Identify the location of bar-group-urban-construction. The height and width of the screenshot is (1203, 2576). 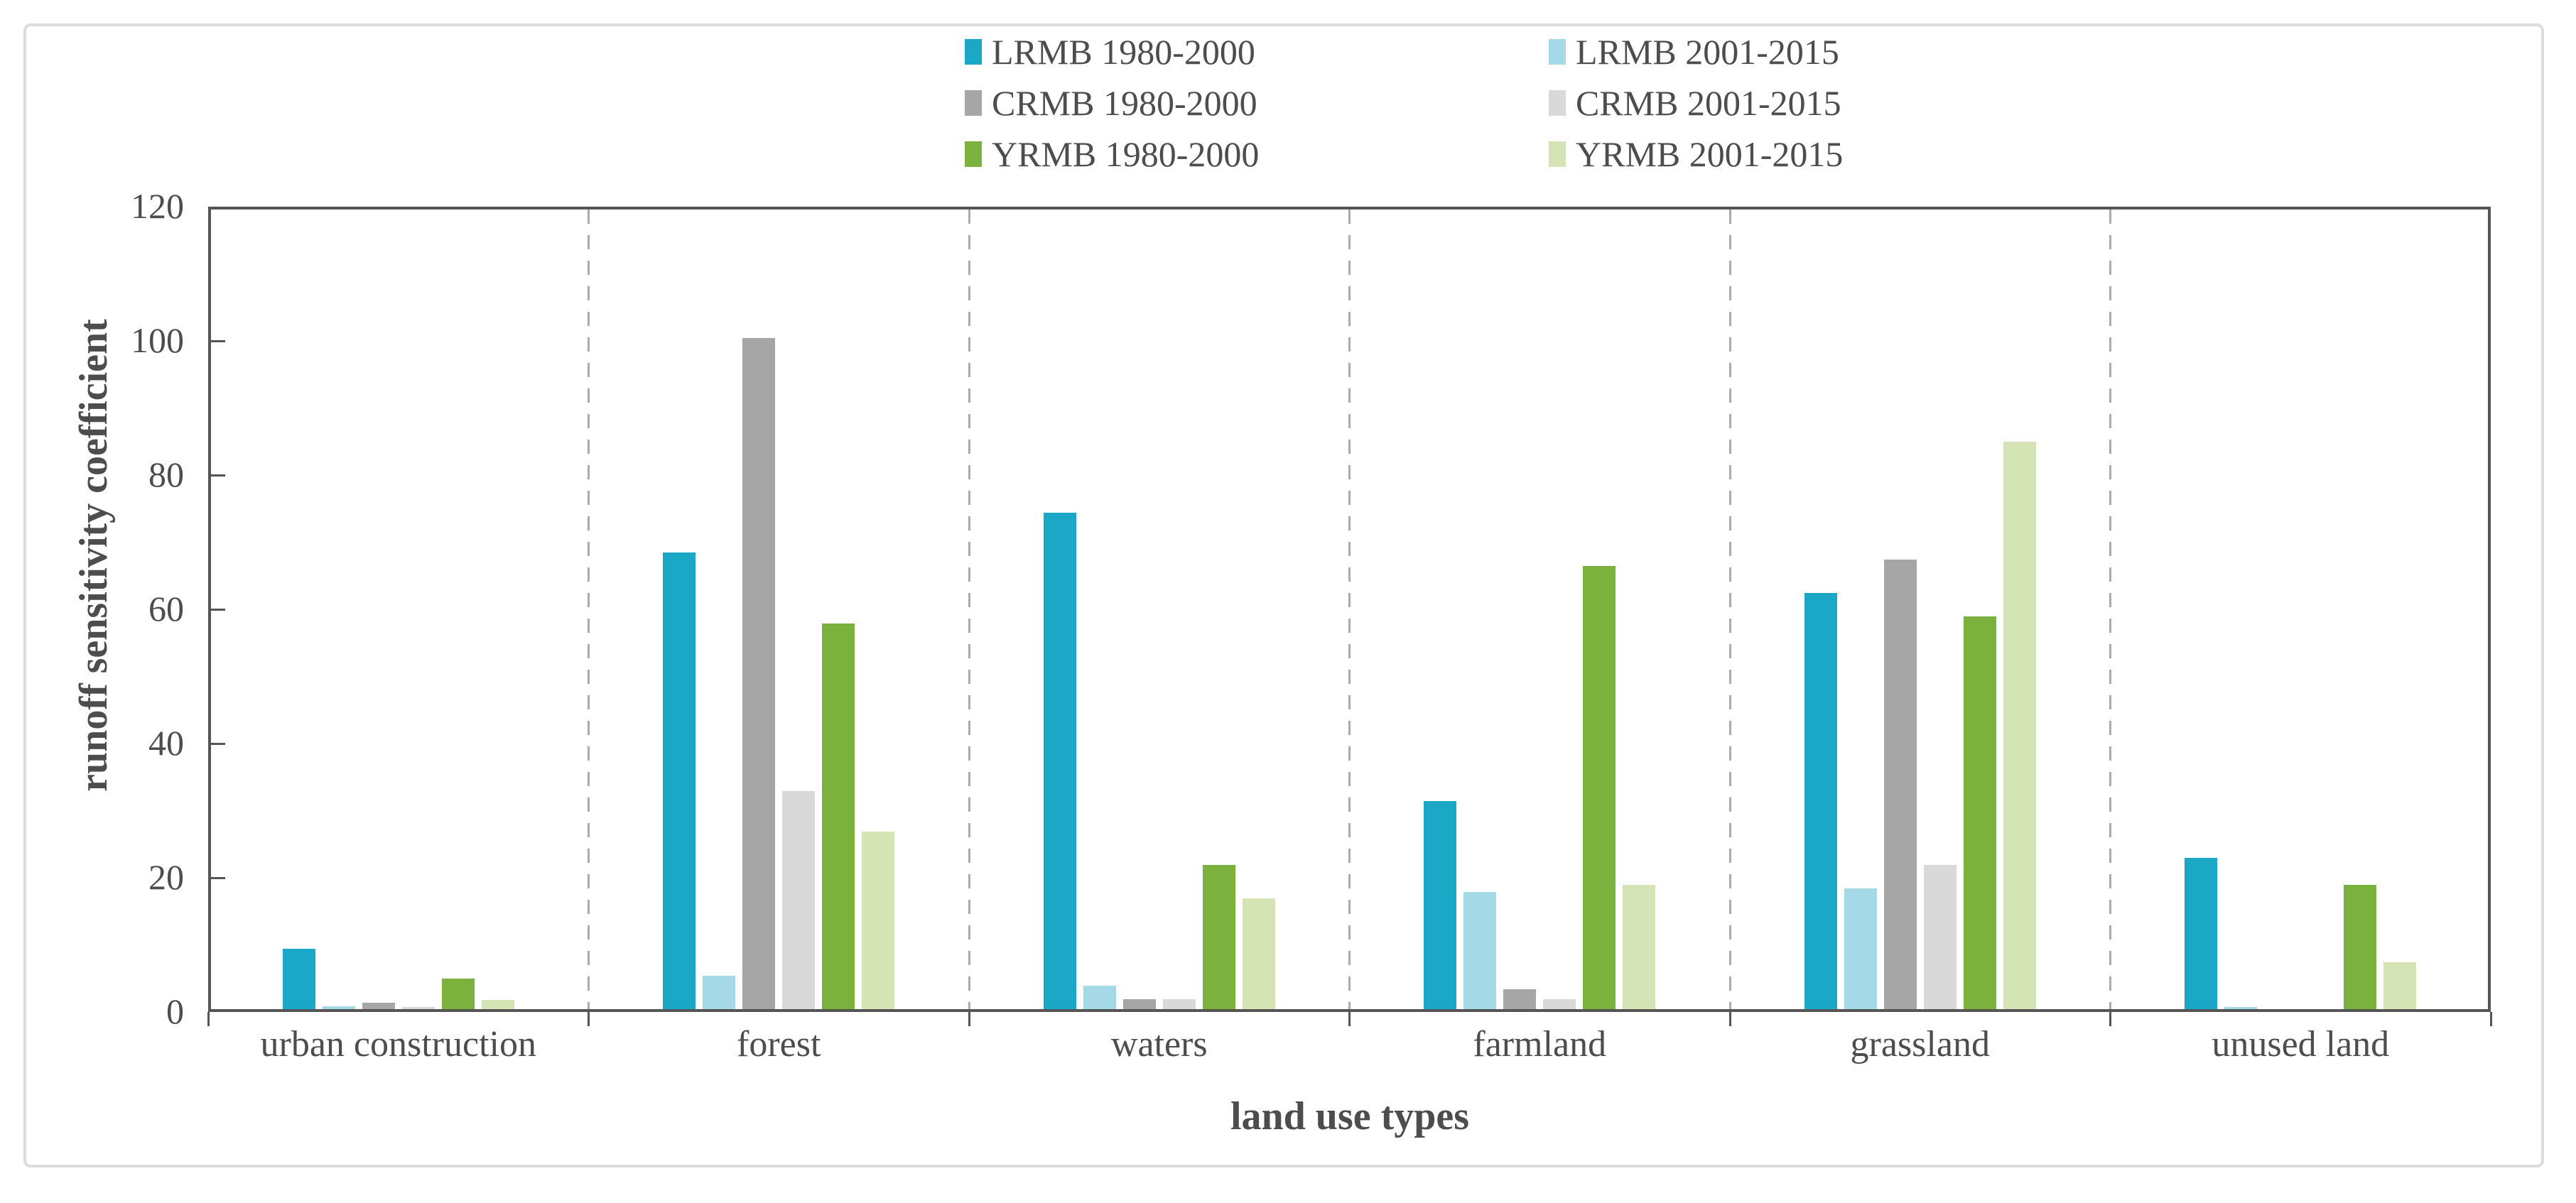
(398, 608).